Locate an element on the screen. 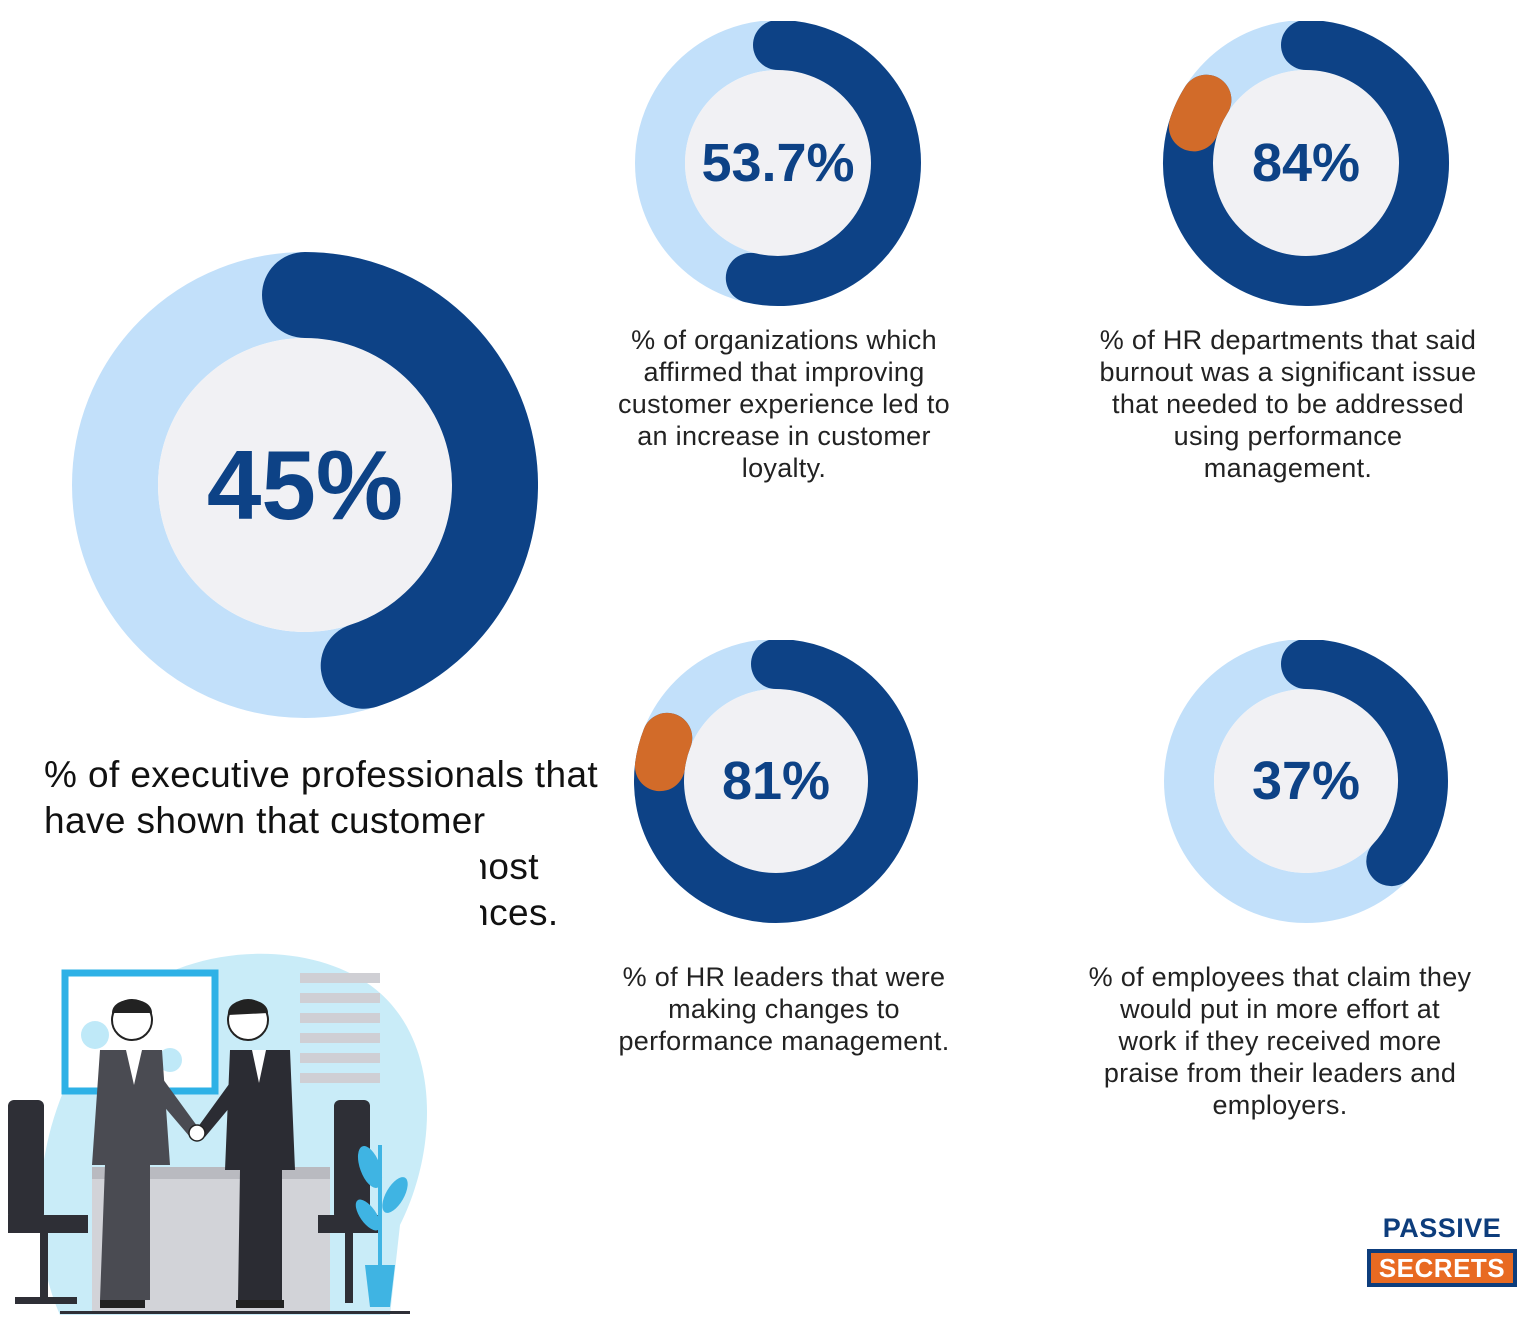 This screenshot has height=1320, width=1540. business-handshake-illustration is located at coordinates (240, 1082).